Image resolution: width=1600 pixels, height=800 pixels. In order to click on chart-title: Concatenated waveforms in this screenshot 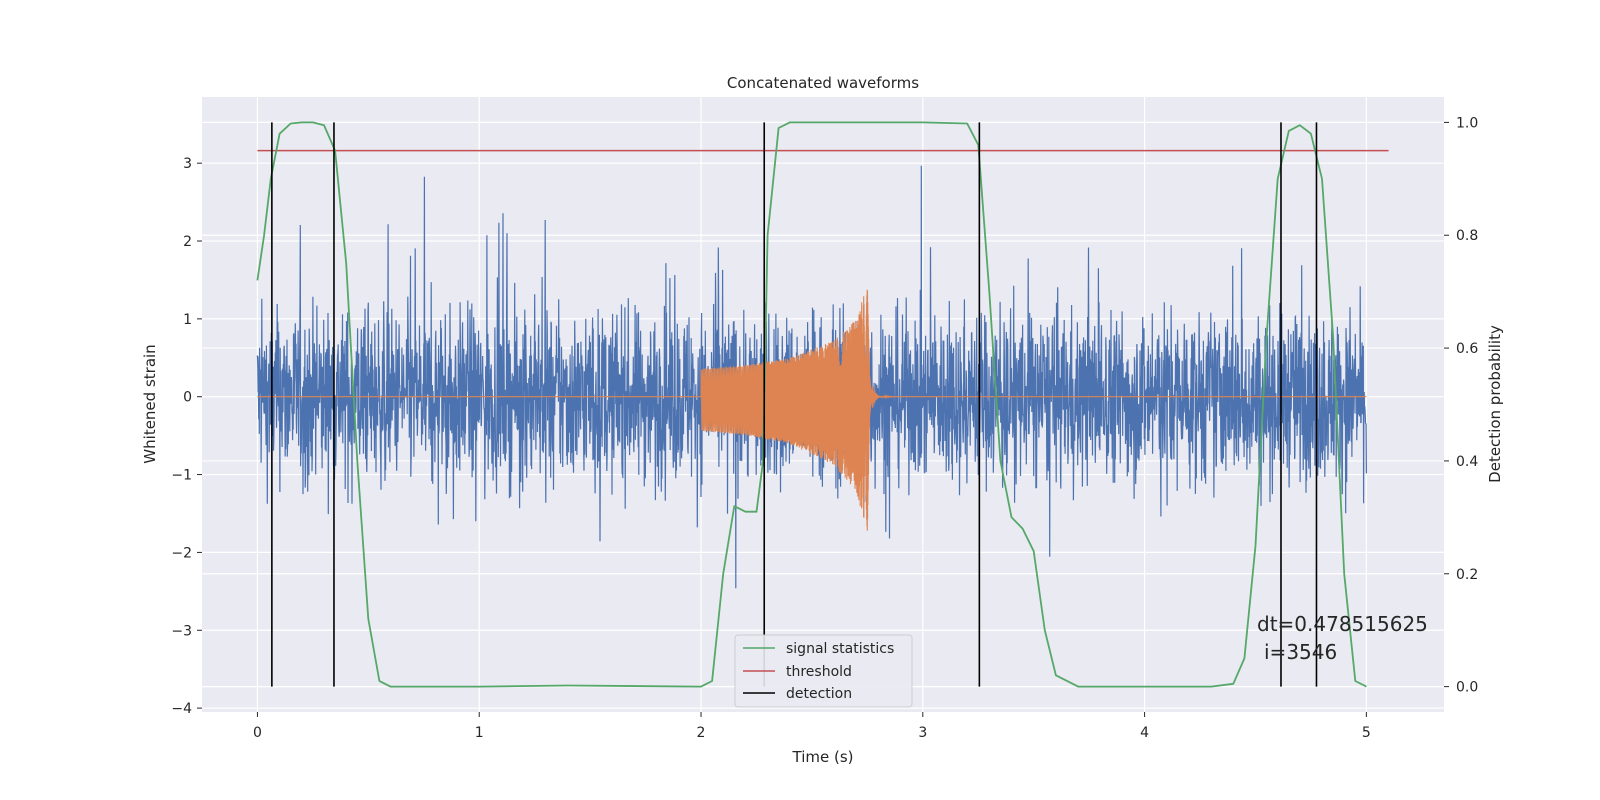, I will do `click(823, 83)`.